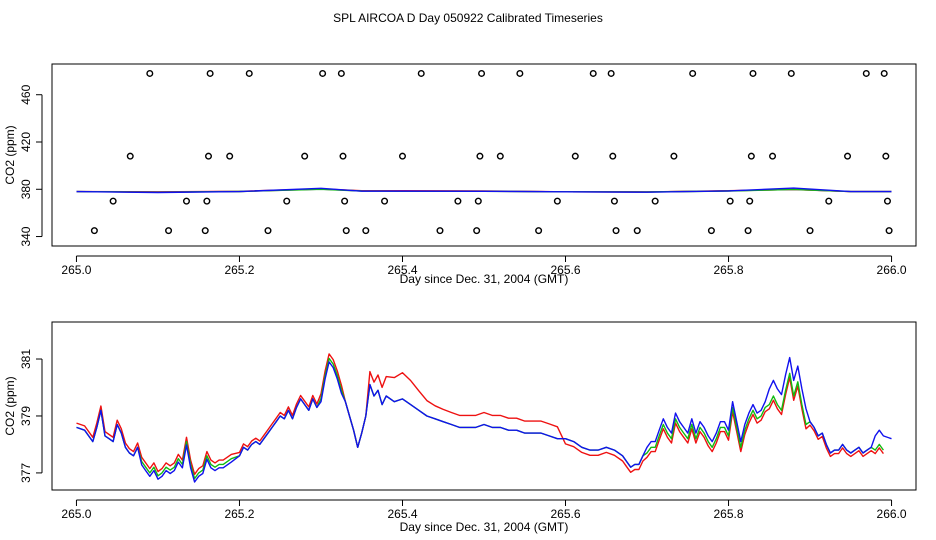 This screenshot has height=540, width=936. What do you see at coordinates (26, 416) in the screenshot?
I see `y-tick-label: 379` at bounding box center [26, 416].